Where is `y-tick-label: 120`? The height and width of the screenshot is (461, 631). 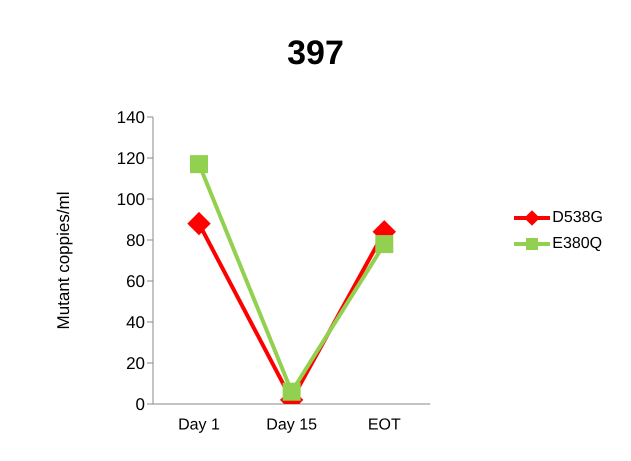 y-tick-label: 120 is located at coordinates (130, 158).